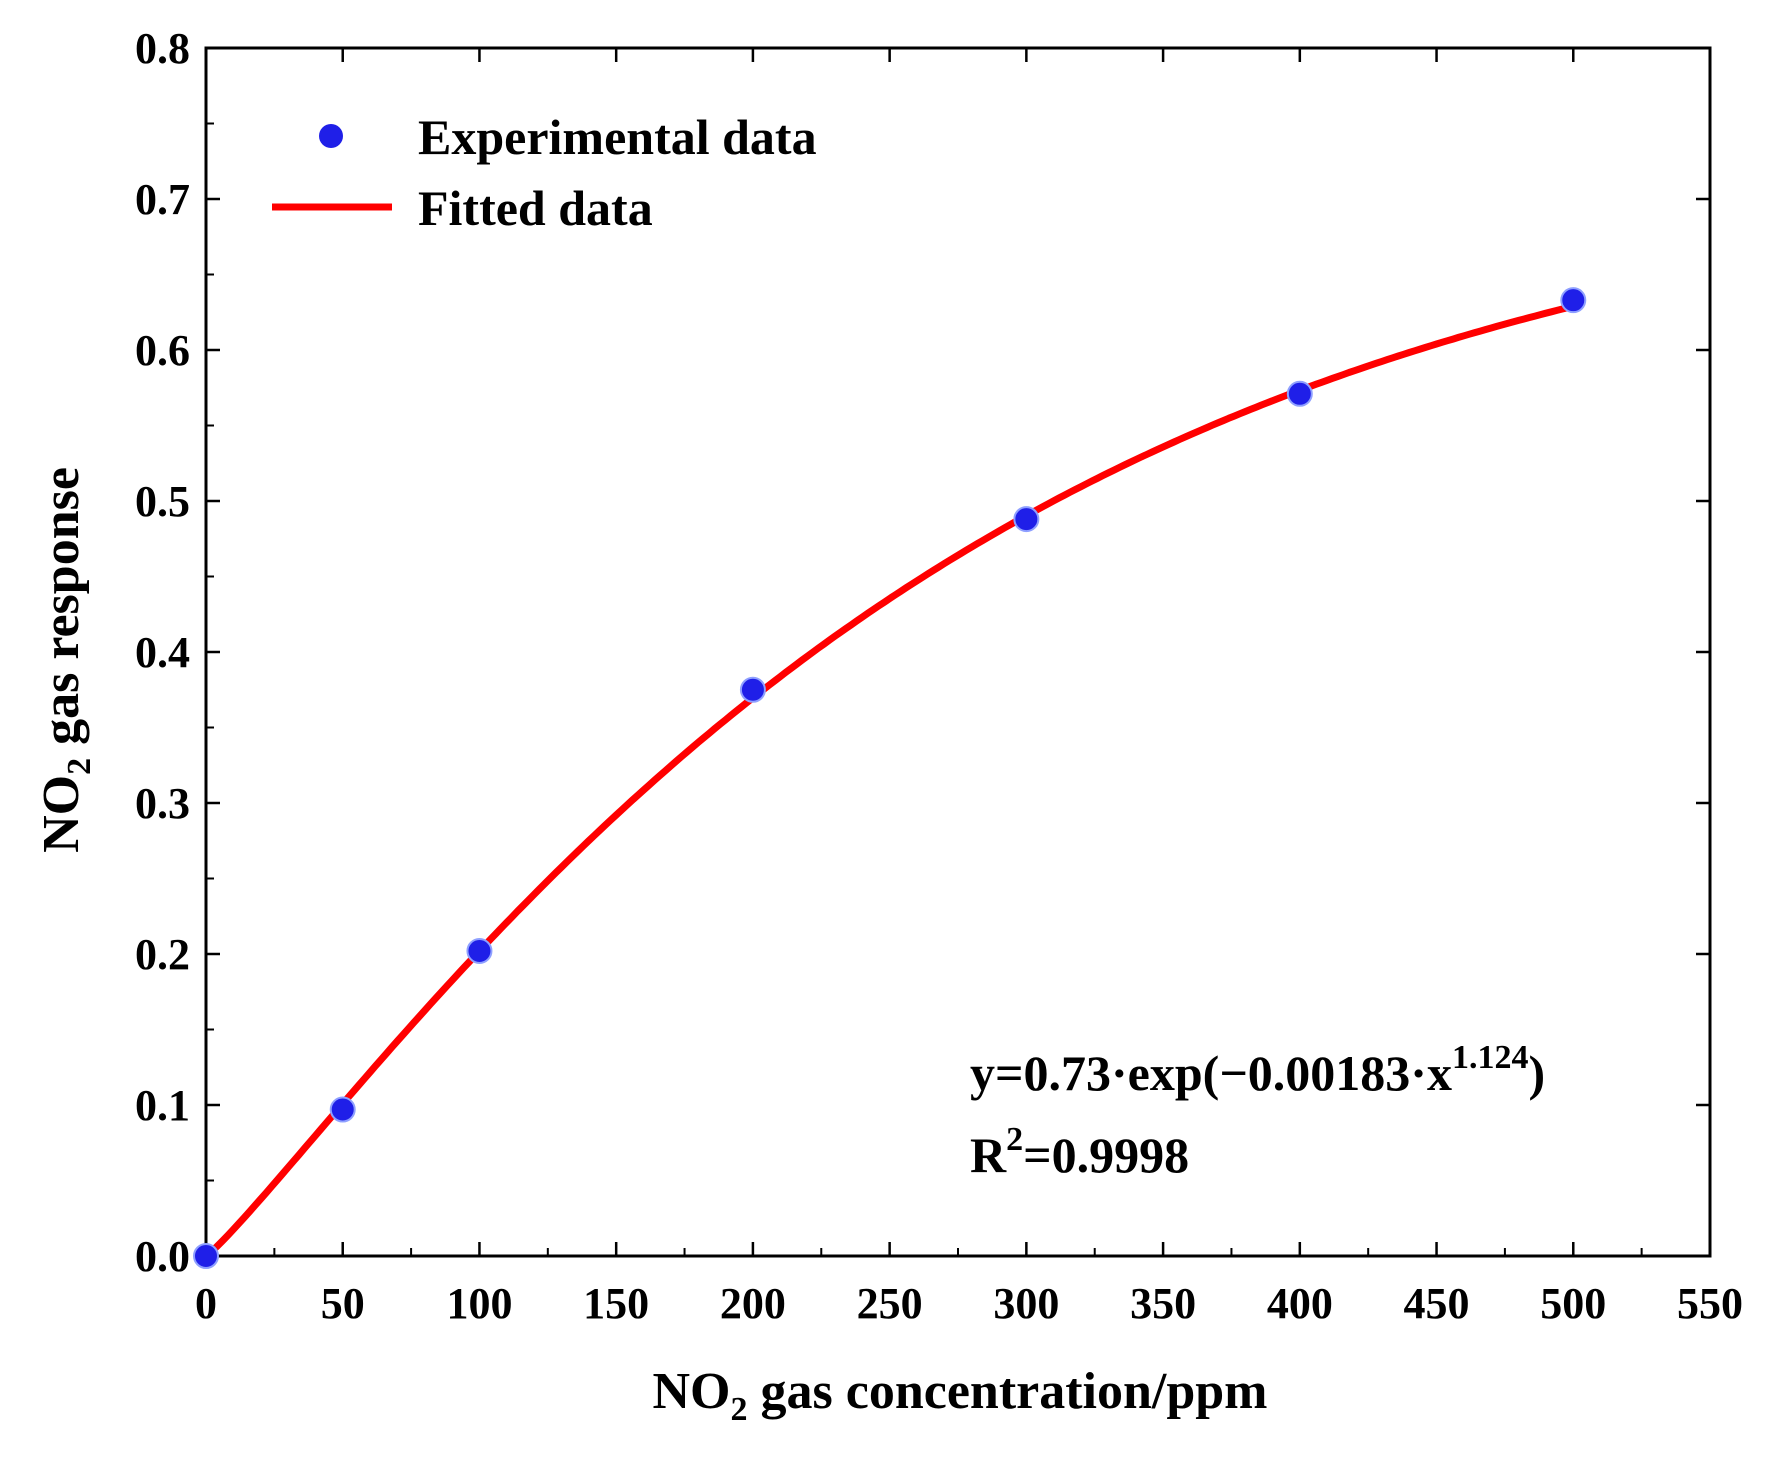 The height and width of the screenshot is (1470, 1768). Describe the element at coordinates (739, 1409) in the screenshot. I see `x-axis-title-sub: 2` at that location.